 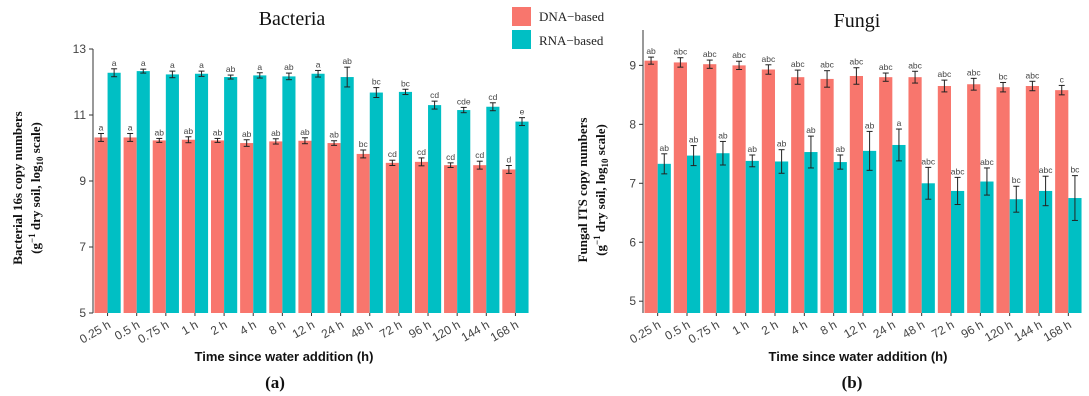 What do you see at coordinates (1027, 330) in the screenshot?
I see `chart-b-xtick-label: 144 h` at bounding box center [1027, 330].